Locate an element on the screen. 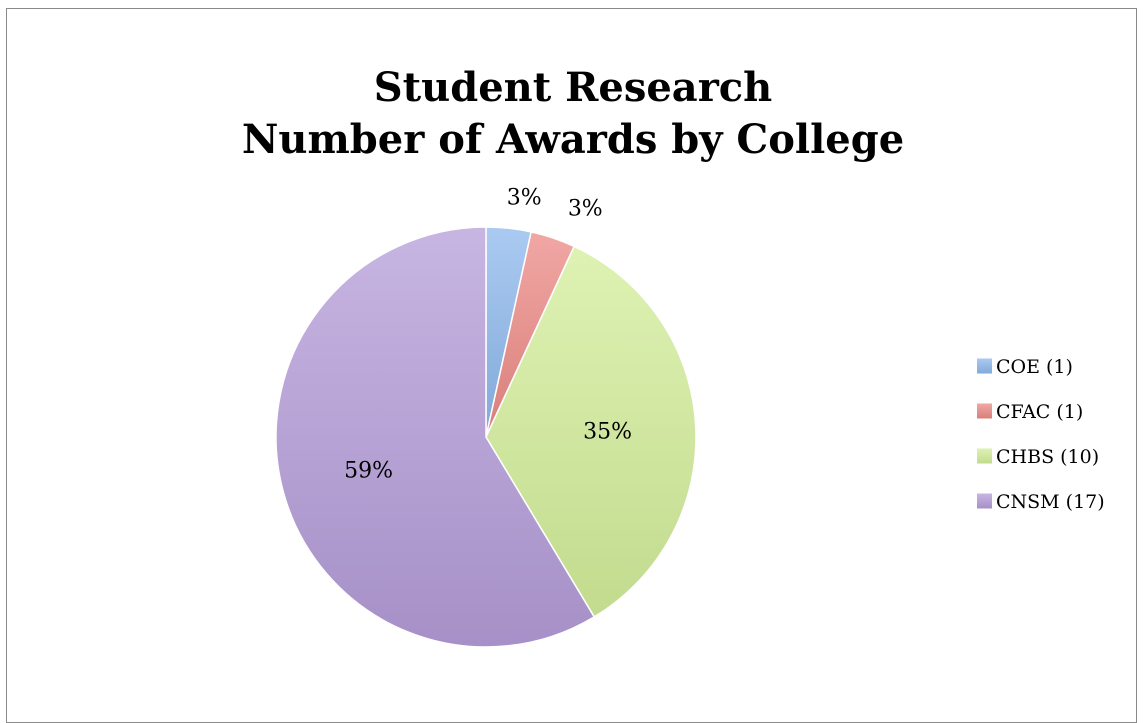 The image size is (1146, 723). chart-title-line-2: Number of Awards by College is located at coordinates (573, 139).